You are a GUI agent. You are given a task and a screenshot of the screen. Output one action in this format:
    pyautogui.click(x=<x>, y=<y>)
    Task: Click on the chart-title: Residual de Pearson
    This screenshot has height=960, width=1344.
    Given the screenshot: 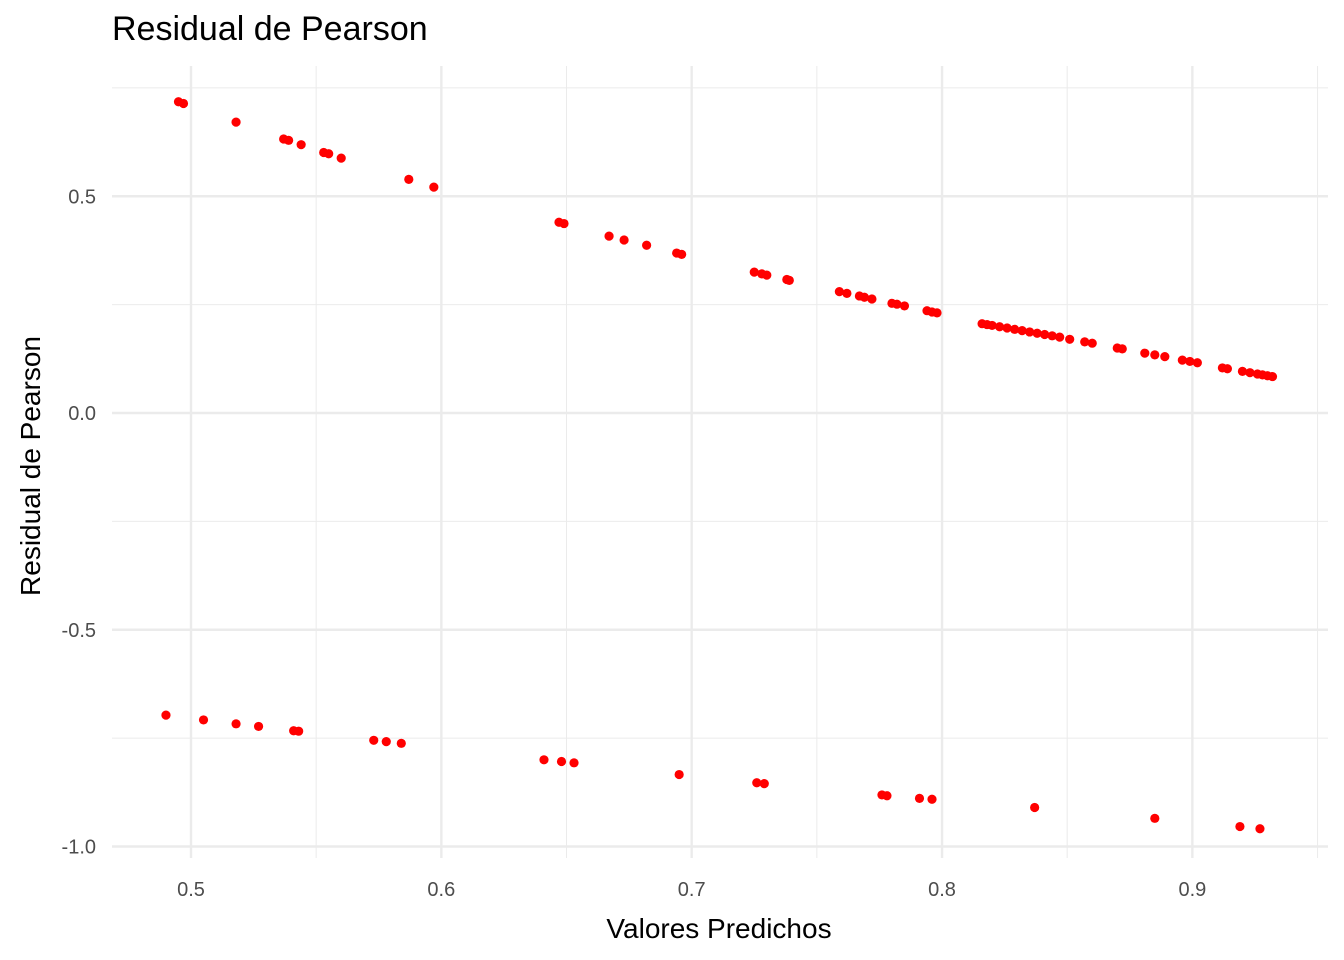 What is the action you would take?
    pyautogui.click(x=270, y=29)
    